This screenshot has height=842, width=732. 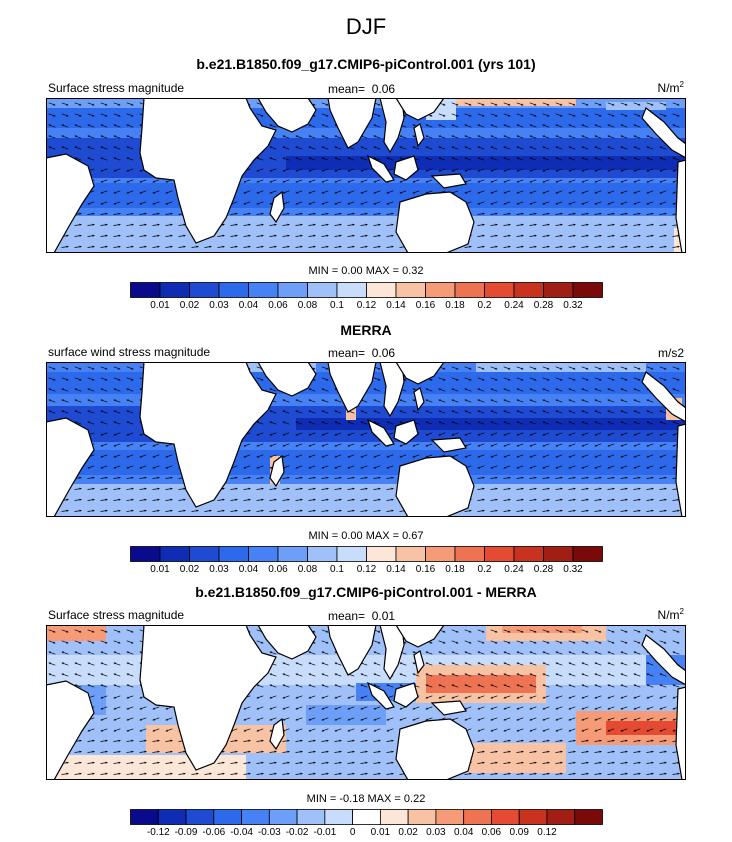 What do you see at coordinates (642, 614) in the screenshot?
I see `panel-3-units: N/m2` at bounding box center [642, 614].